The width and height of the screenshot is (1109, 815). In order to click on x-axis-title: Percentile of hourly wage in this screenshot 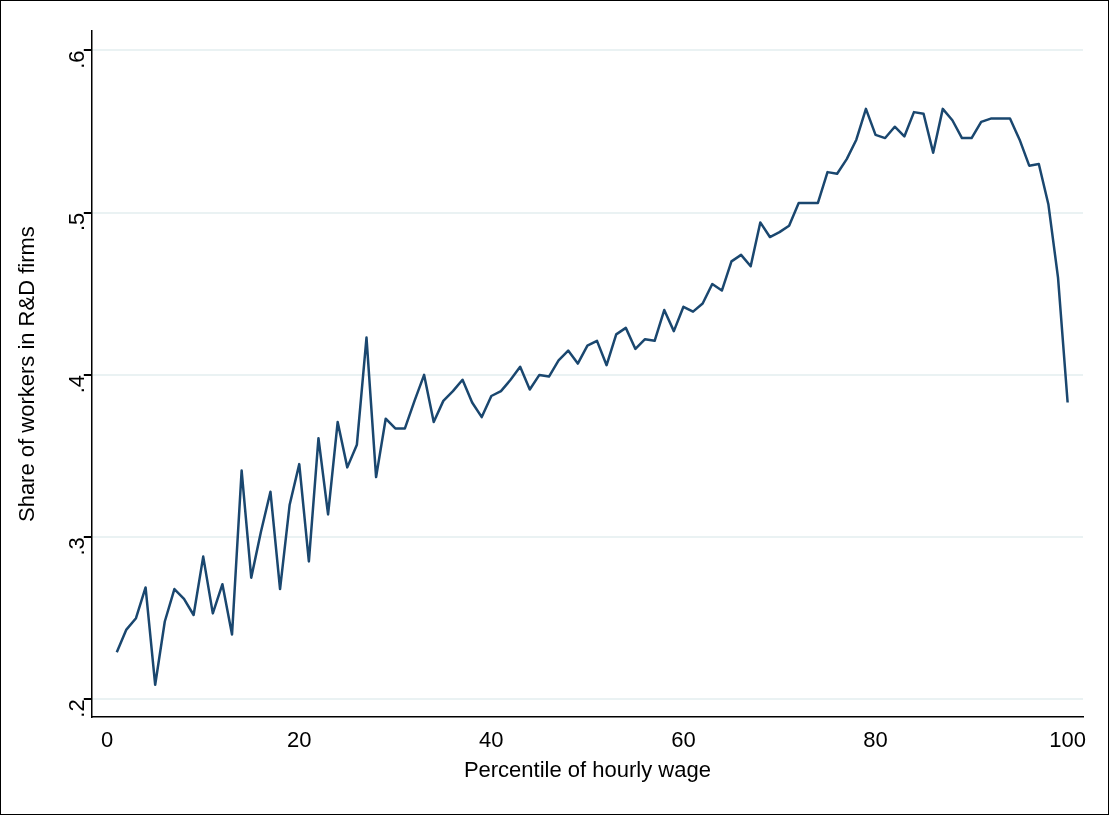, I will do `click(587, 769)`.